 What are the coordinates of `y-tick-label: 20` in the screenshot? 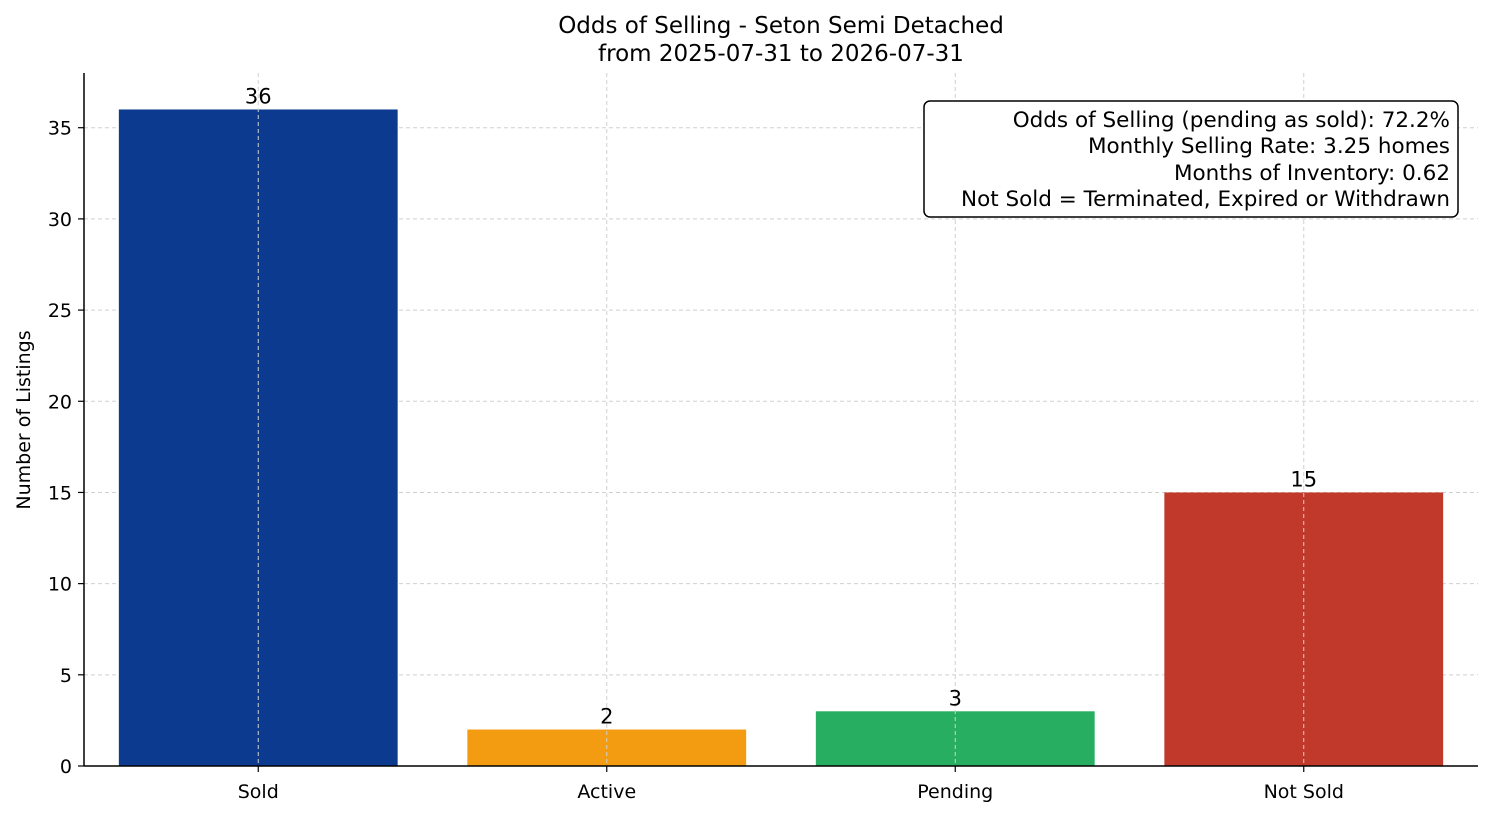 It's located at (60, 402).